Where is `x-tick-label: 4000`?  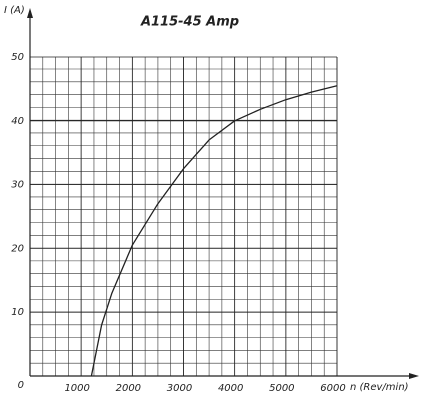
x-tick-label: 4000 is located at coordinates (230, 388).